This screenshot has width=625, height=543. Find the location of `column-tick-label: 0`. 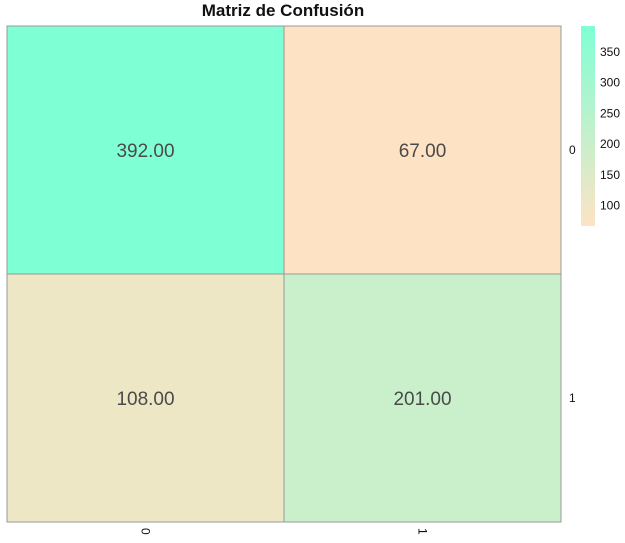

column-tick-label: 0 is located at coordinates (146, 531).